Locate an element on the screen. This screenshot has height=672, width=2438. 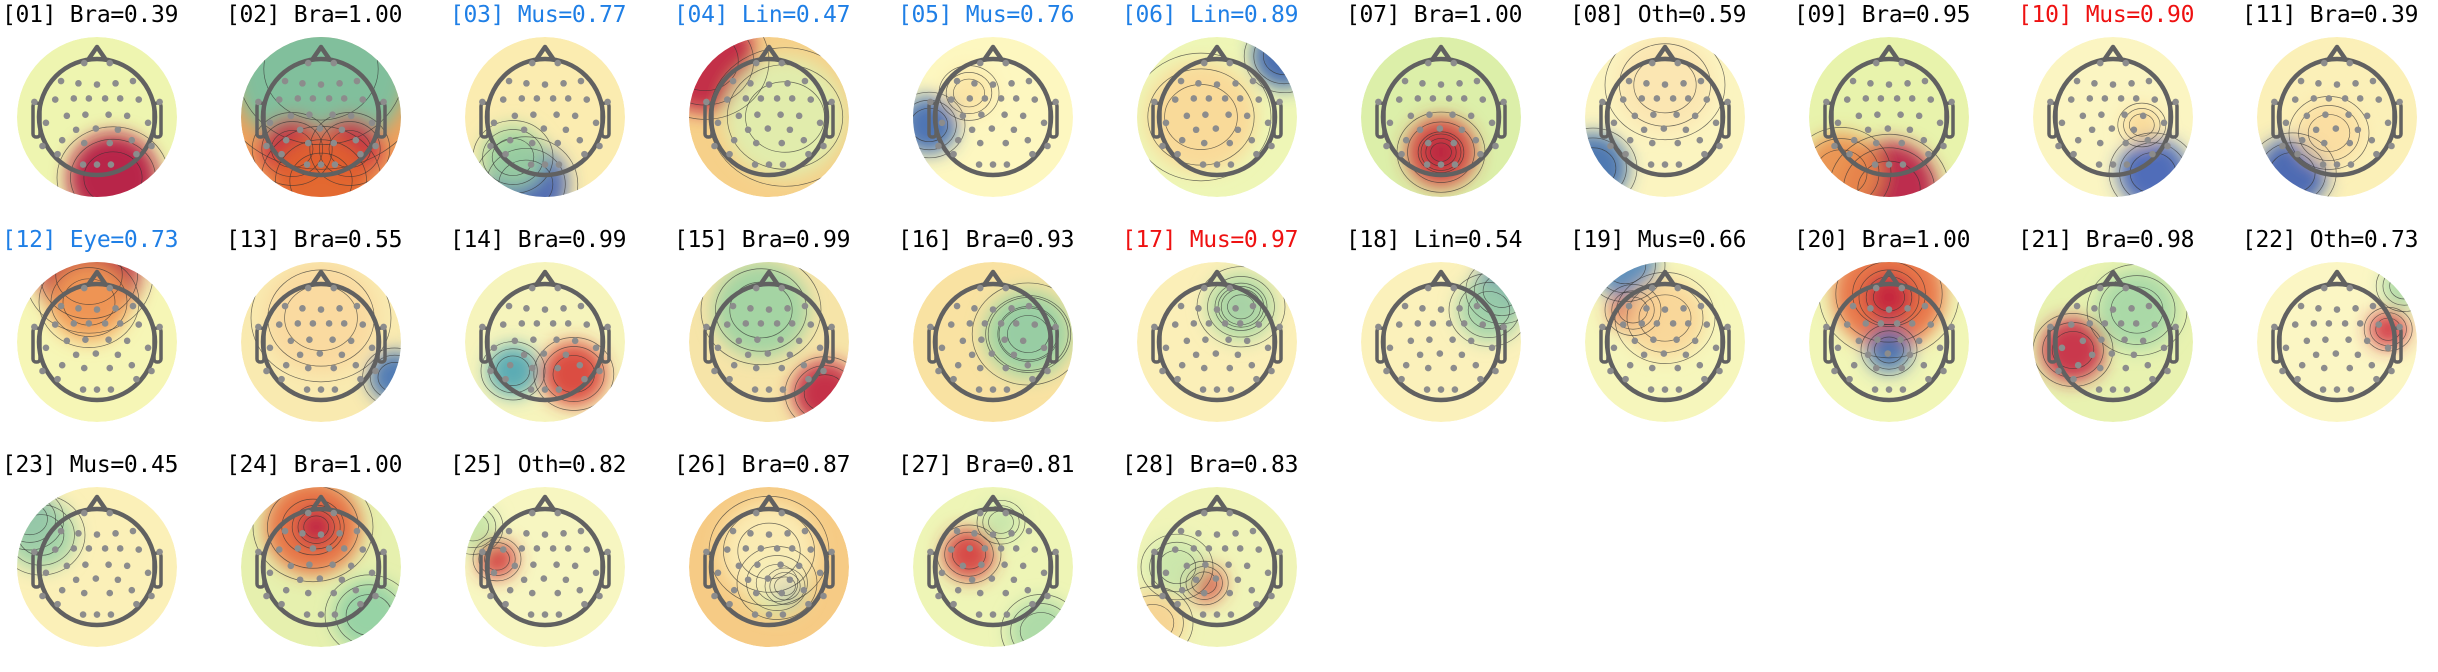
component-label: [05] Mus=0.76 is located at coordinates (986, 15).